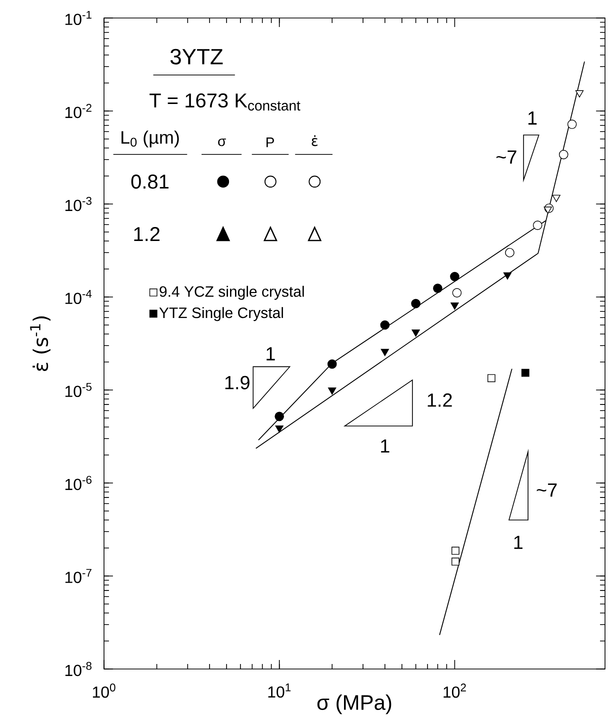 The width and height of the screenshot is (612, 723). Describe the element at coordinates (104, 691) in the screenshot. I see `x-tick-label: 10$^{0}$` at that location.